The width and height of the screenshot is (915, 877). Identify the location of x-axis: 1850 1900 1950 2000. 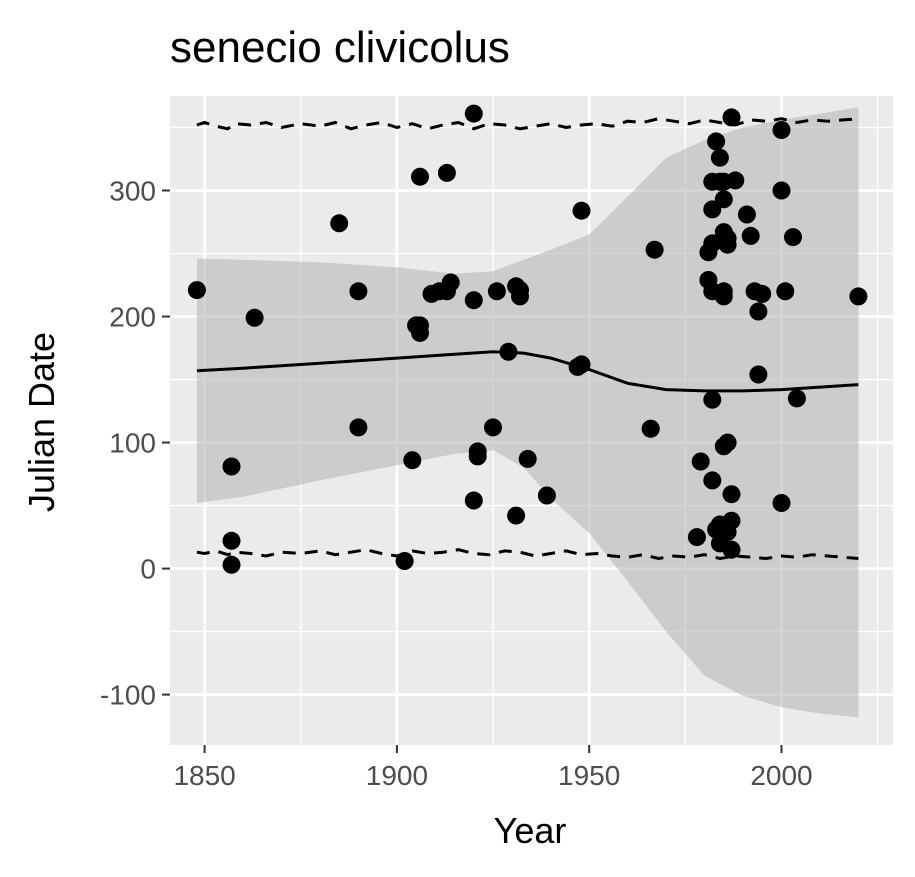
(493, 768).